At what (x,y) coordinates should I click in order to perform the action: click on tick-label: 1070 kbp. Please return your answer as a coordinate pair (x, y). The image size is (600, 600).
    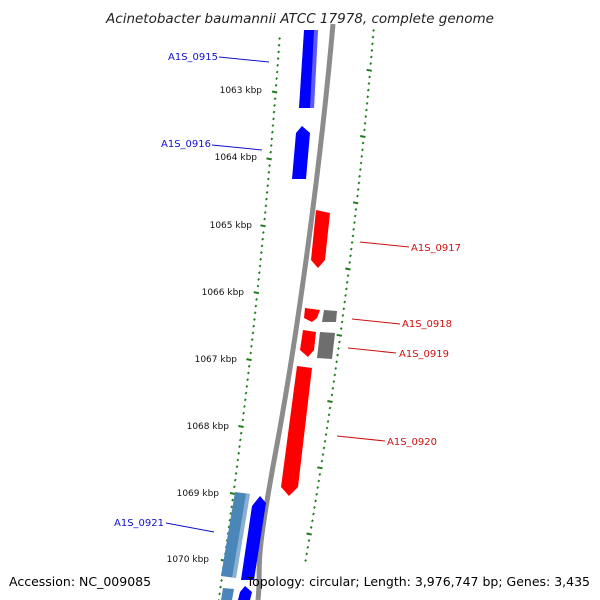
    Looking at the image, I should click on (188, 560).